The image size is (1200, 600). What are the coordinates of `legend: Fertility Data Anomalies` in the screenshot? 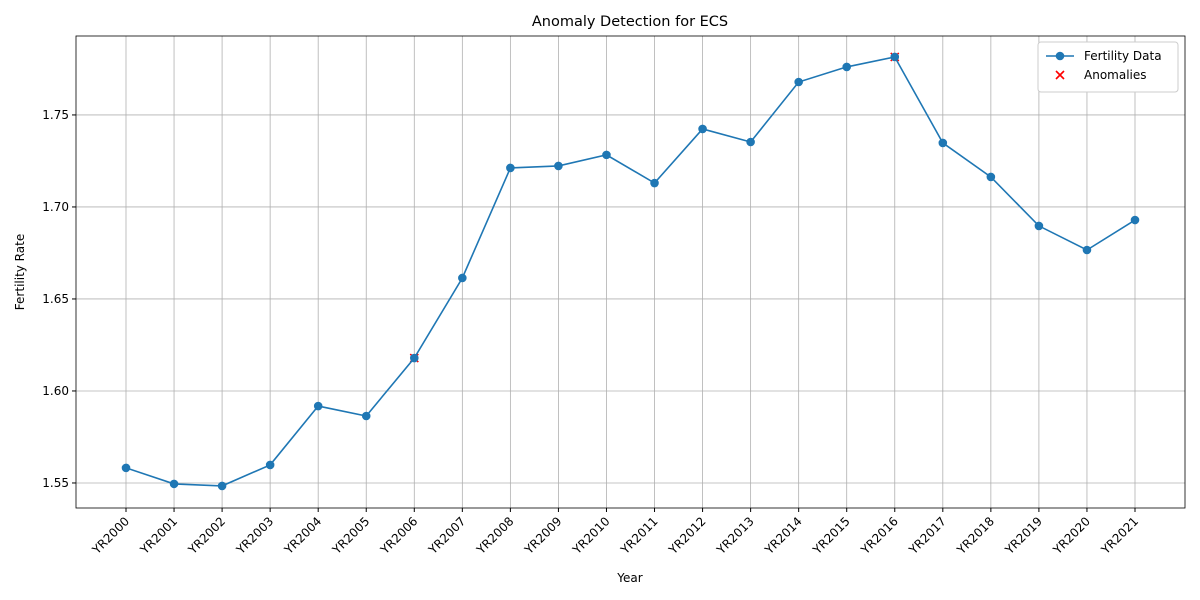 It's located at (1108, 67).